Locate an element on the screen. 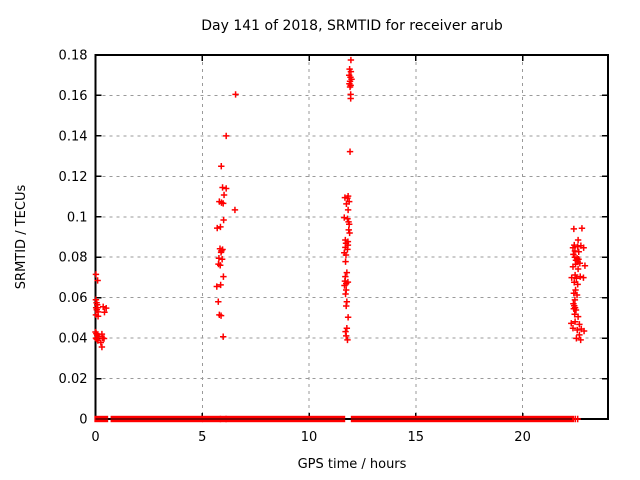 This screenshot has height=480, width=640. y-tick-label: 0.18 is located at coordinates (73, 56).